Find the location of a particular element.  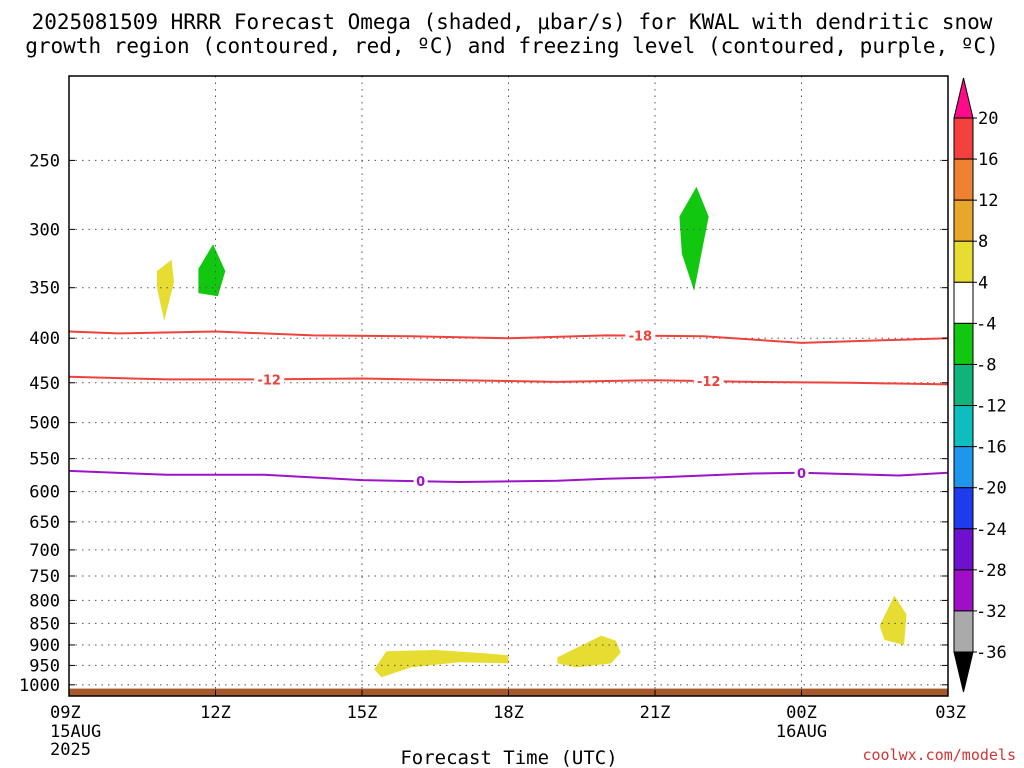

ytick-label-300: 300 is located at coordinates (44, 230).